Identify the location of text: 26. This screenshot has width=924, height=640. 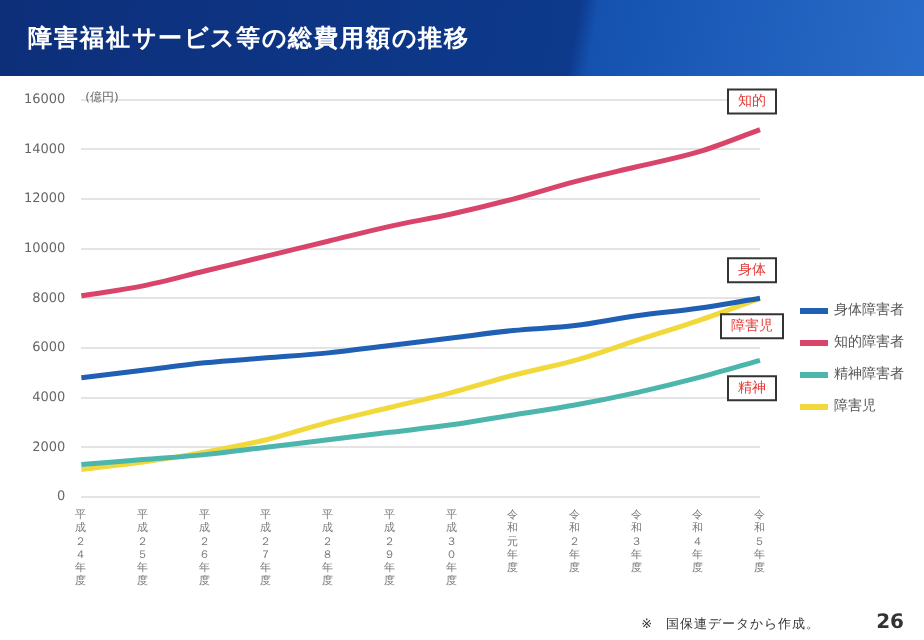
(890, 623).